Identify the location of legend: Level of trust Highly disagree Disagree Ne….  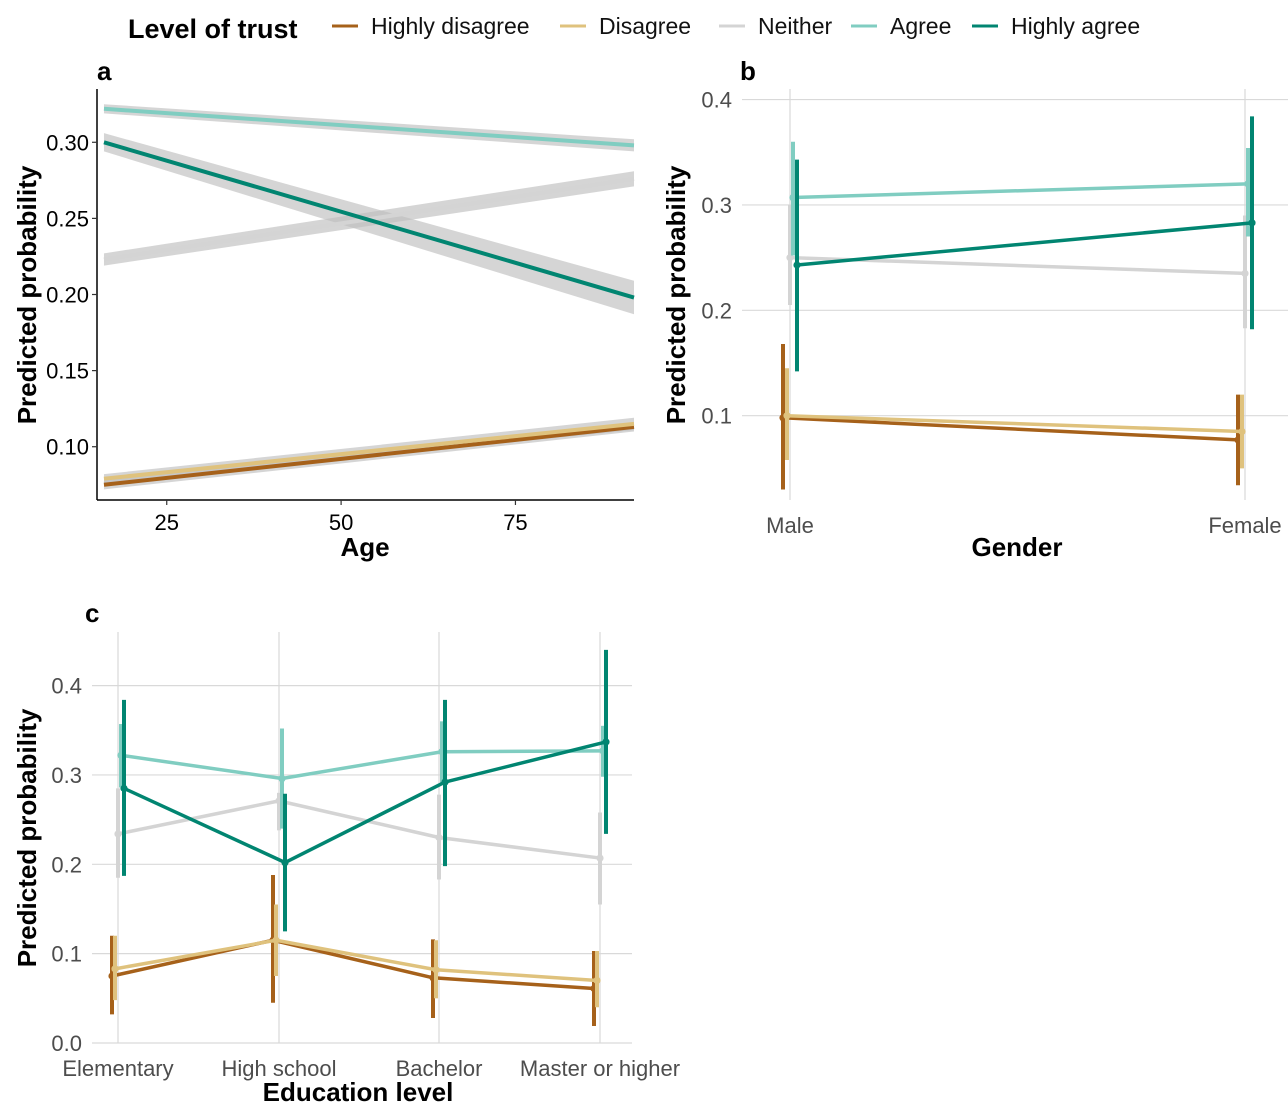
(634, 28).